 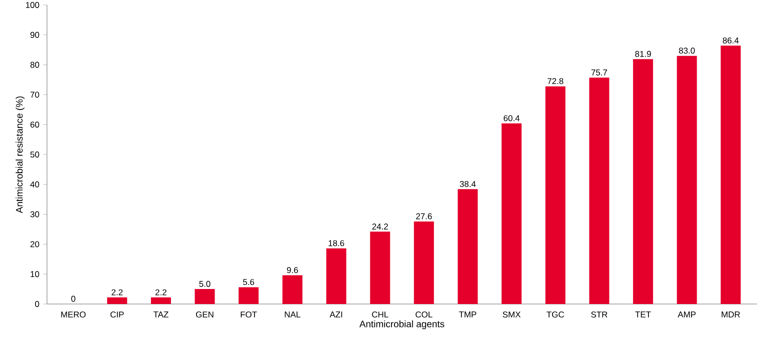 I want to click on x-tick-label: TET, so click(x=643, y=315).